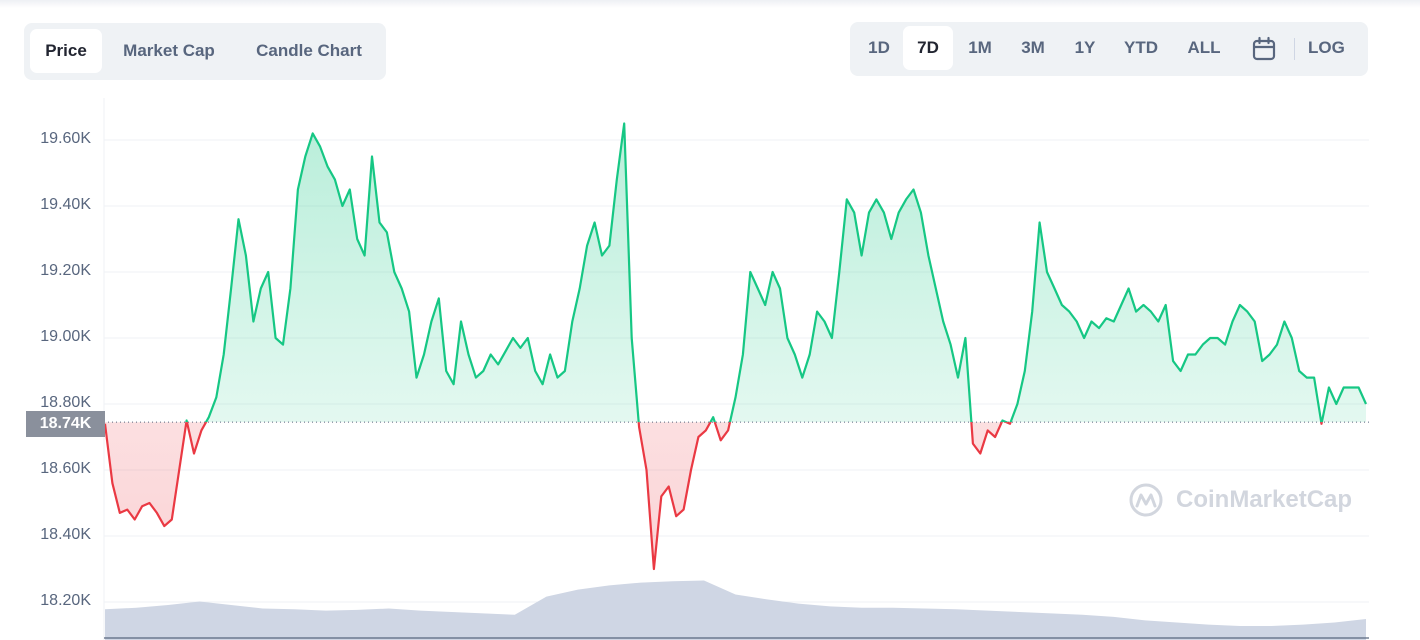 This screenshot has height=640, width=1420. Describe the element at coordinates (1204, 47) in the screenshot. I see `tab-all: ALL` at that location.